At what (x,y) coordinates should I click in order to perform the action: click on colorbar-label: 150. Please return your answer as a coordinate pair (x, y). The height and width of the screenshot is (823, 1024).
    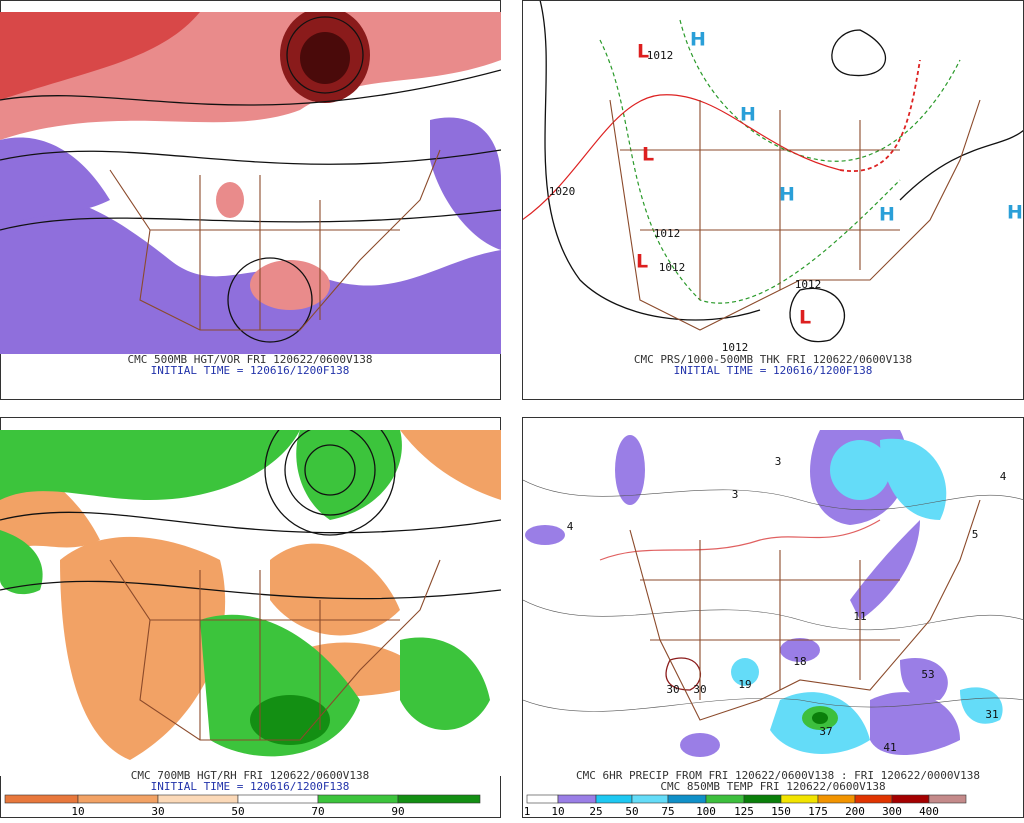
    Looking at the image, I should click on (781, 811).